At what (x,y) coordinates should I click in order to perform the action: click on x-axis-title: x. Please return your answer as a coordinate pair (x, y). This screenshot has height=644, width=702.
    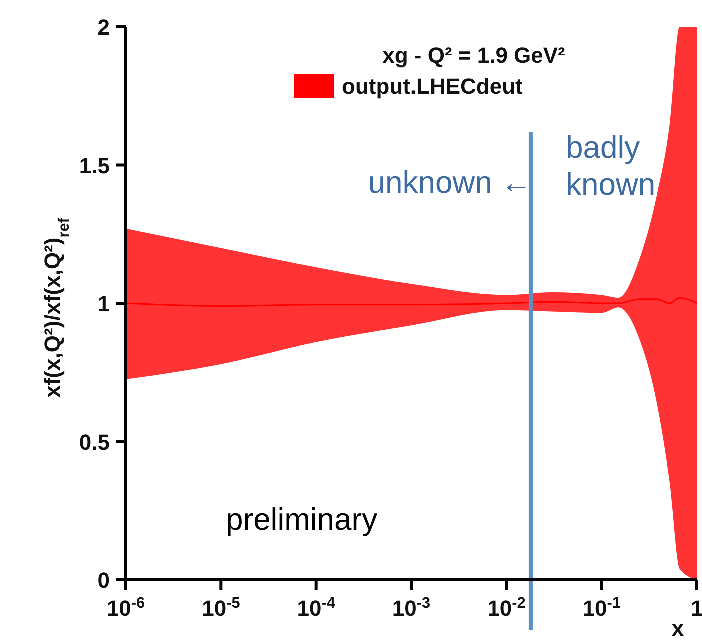
    Looking at the image, I should click on (678, 628).